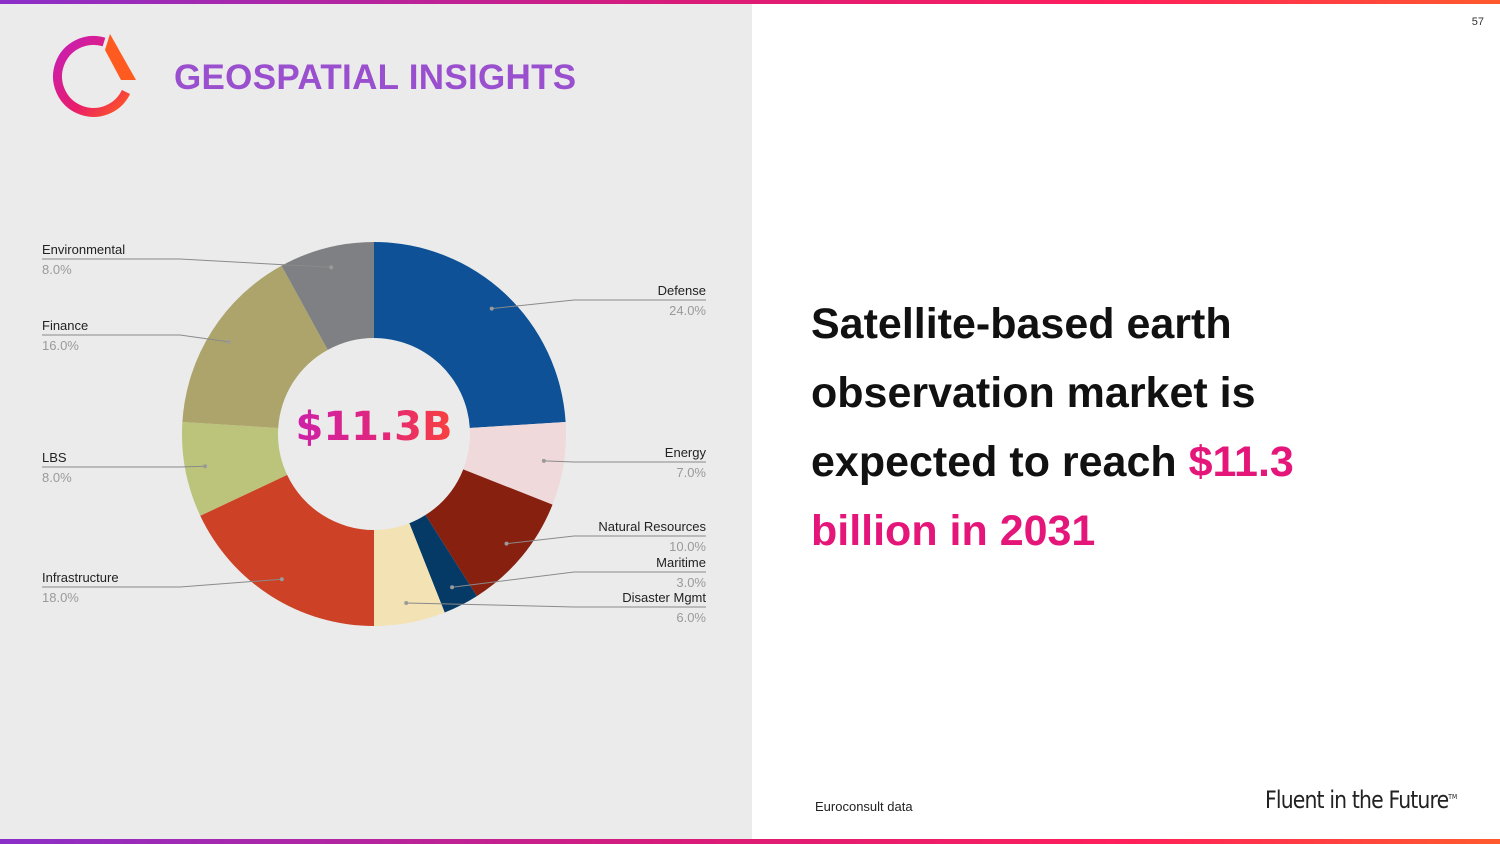 The width and height of the screenshot is (1500, 844). Describe the element at coordinates (491, 308) in the screenshot. I see `leader-dot-defense` at that location.